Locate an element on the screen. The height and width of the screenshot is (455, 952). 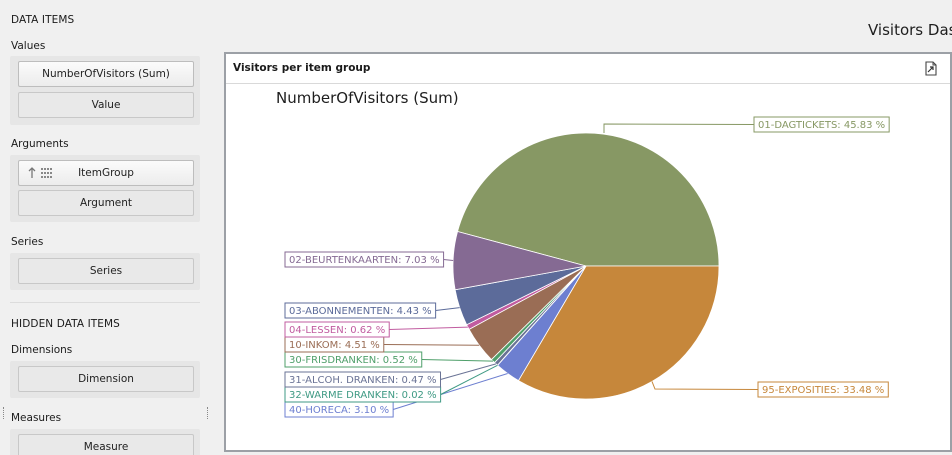
slice-label: 30-FRISDRANKEN: 0.52 % is located at coordinates (353, 360).